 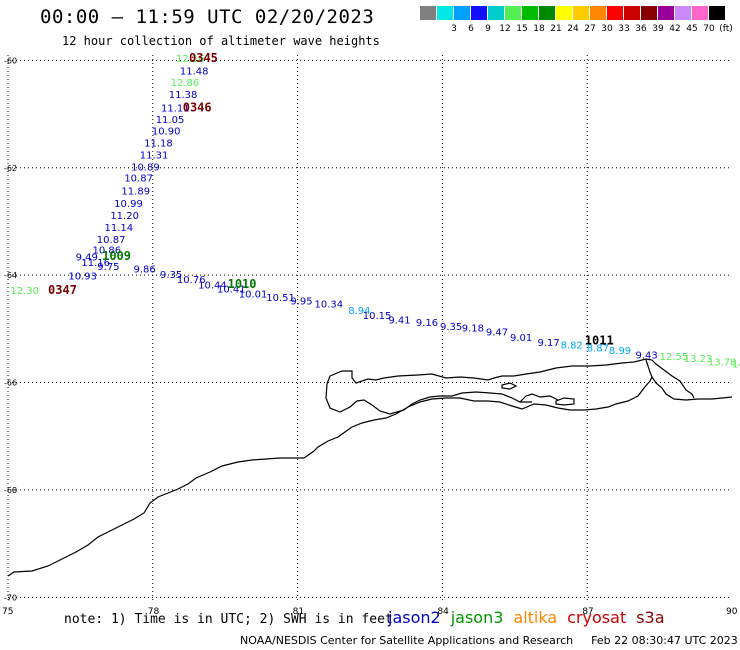 What do you see at coordinates (607, 29) in the screenshot?
I see `legend-label: 30` at bounding box center [607, 29].